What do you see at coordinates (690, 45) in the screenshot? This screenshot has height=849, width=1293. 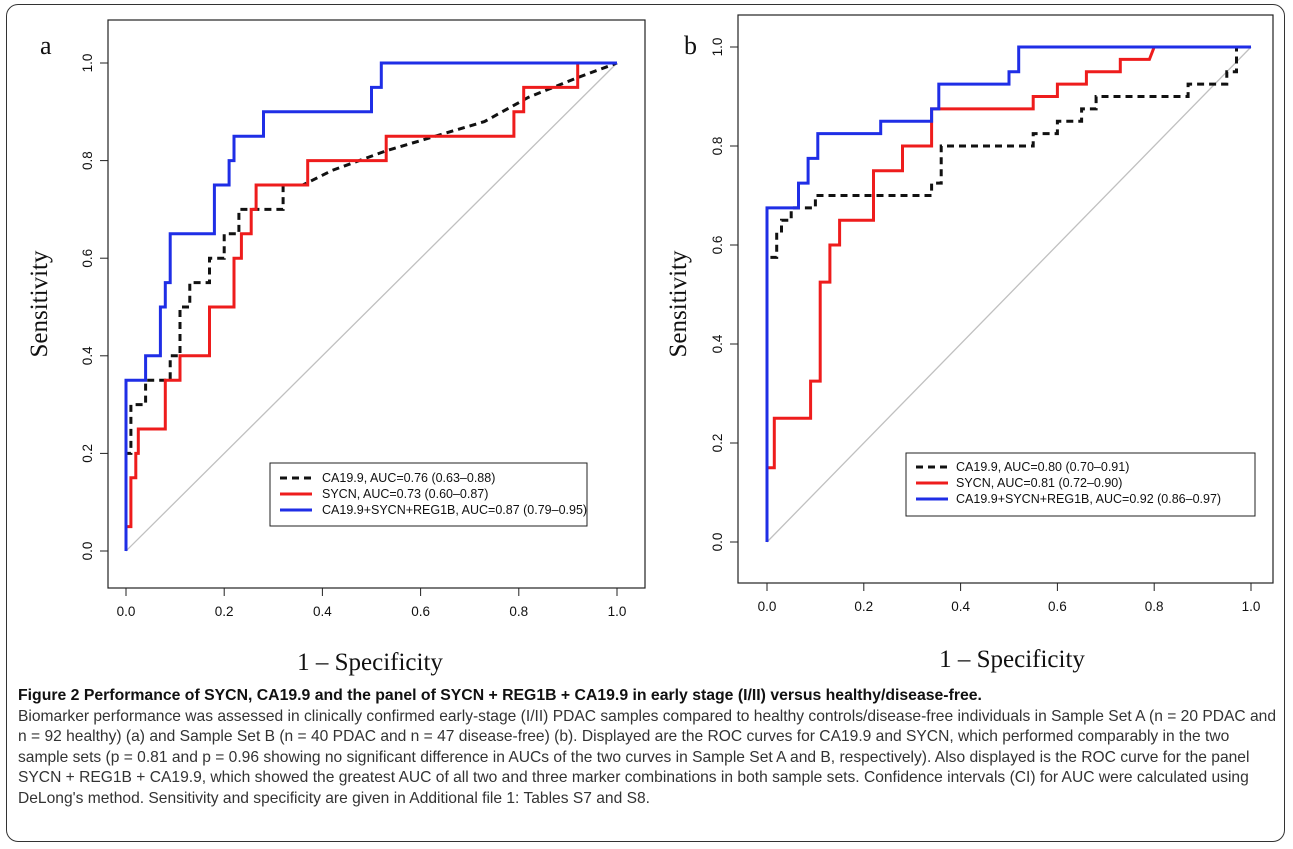 I see `panel-label-b: b` at bounding box center [690, 45].